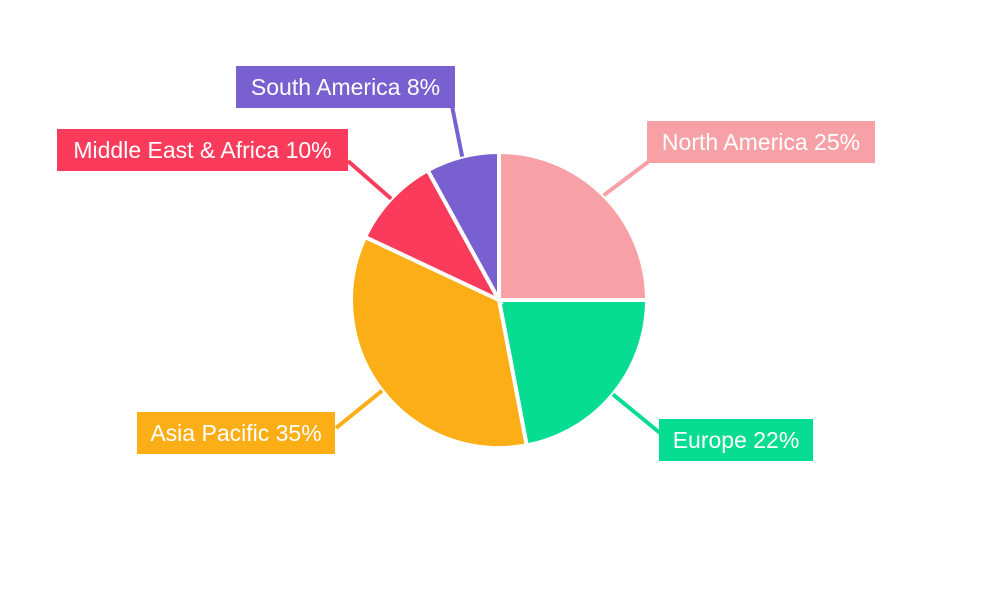 Image resolution: width=1000 pixels, height=600 pixels. What do you see at coordinates (345, 87) in the screenshot?
I see `label-south-america: South America 8%` at bounding box center [345, 87].